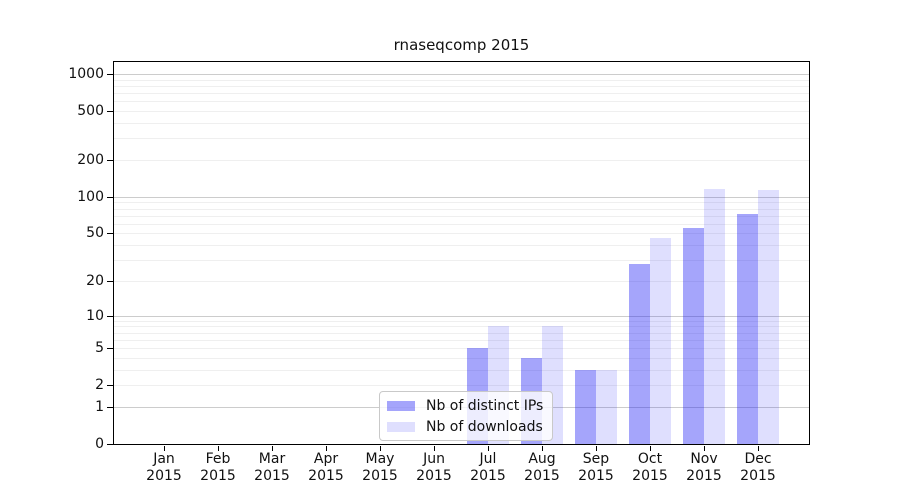  I want to click on x-tick-label: Jun 2015, so click(434, 468).